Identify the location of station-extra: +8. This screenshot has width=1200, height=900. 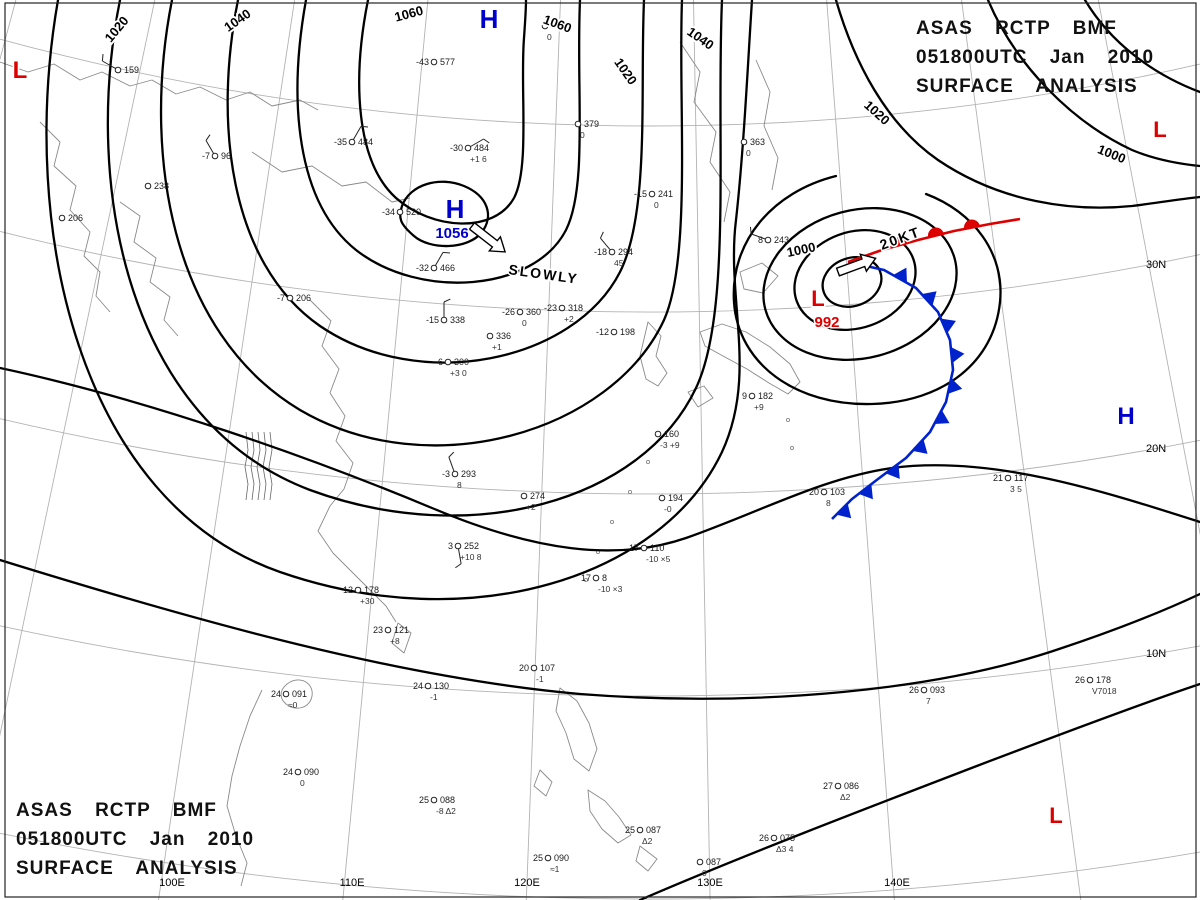
(395, 641).